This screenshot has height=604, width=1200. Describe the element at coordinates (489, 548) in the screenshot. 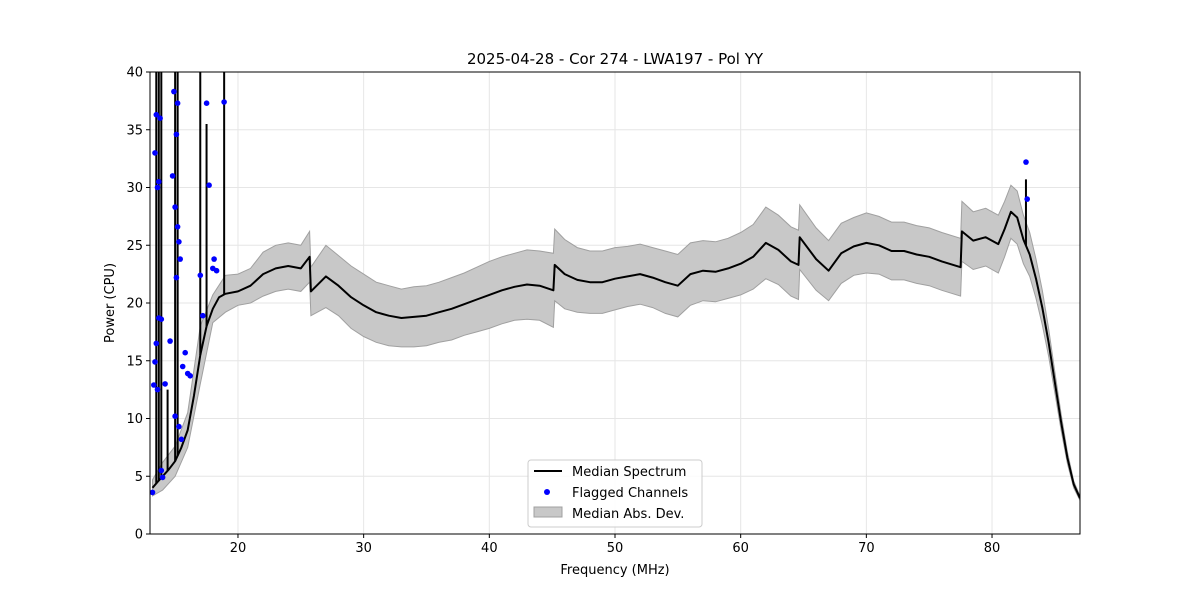

I see `x-tick-label: 40` at that location.